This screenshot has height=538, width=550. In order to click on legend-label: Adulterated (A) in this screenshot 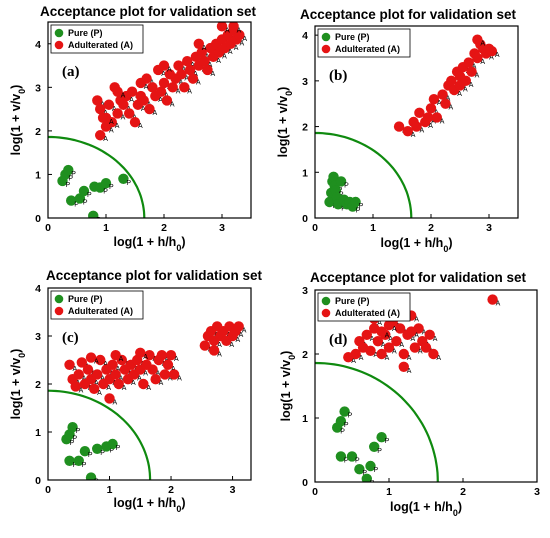, I will do `click(100, 45)`.